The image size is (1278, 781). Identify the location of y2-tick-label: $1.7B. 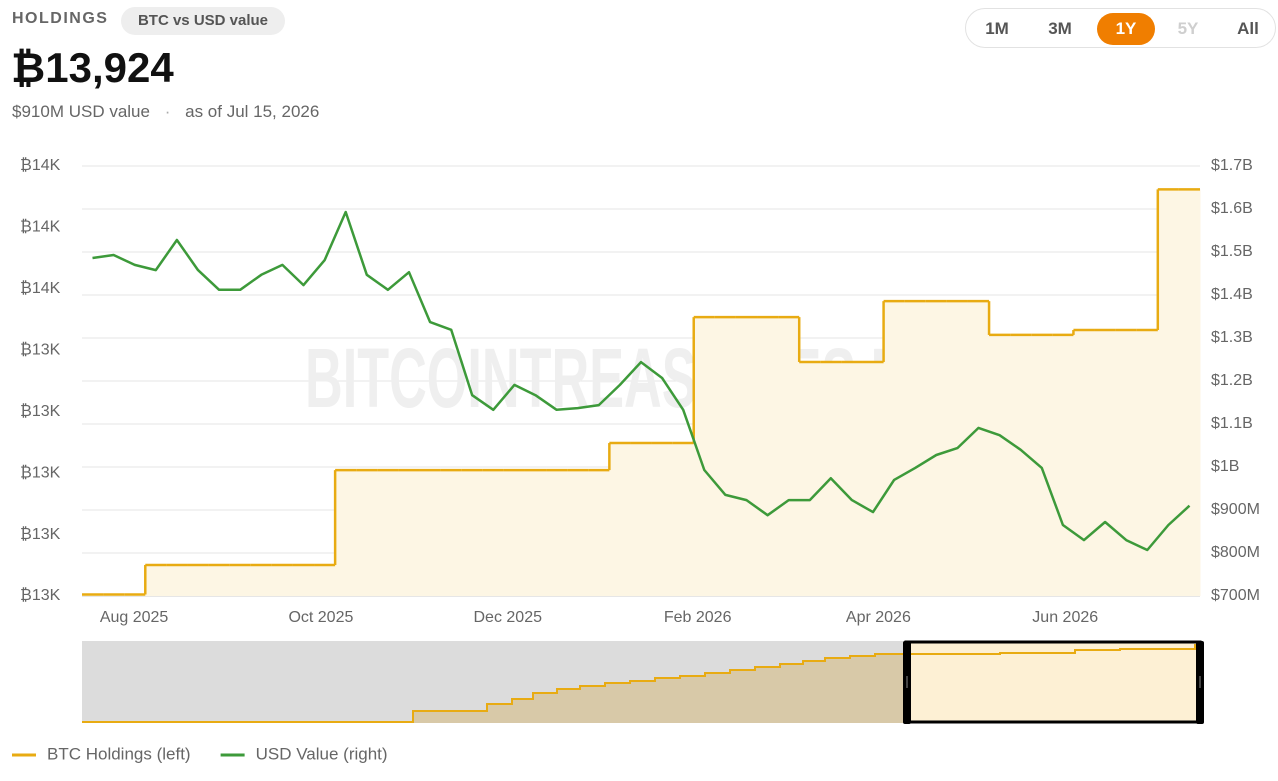
(1232, 165).